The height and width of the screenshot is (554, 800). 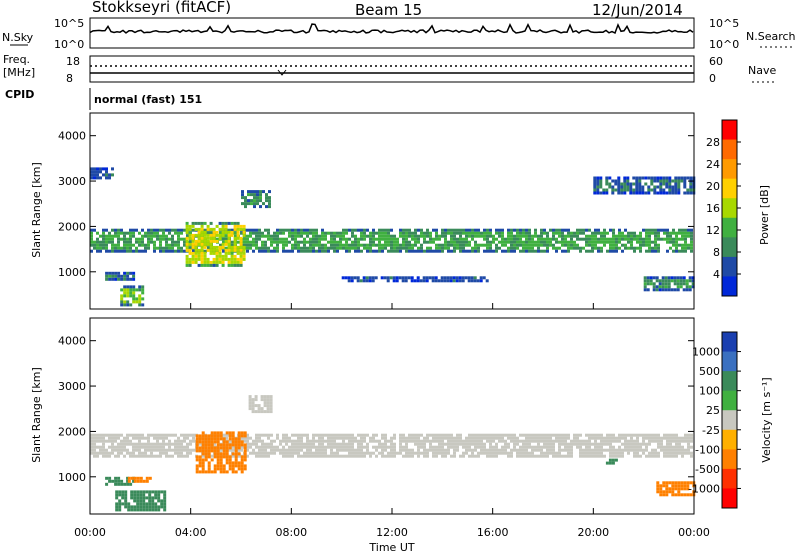 I want to click on colorbar-swatch, so click(x=729, y=130).